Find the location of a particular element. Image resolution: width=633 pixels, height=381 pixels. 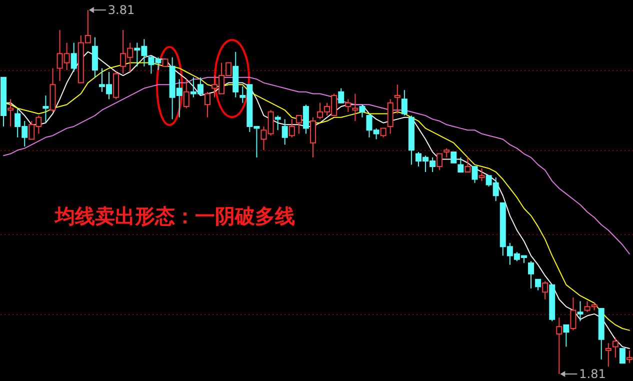

annotation: 1.81 is located at coordinates (592, 374).